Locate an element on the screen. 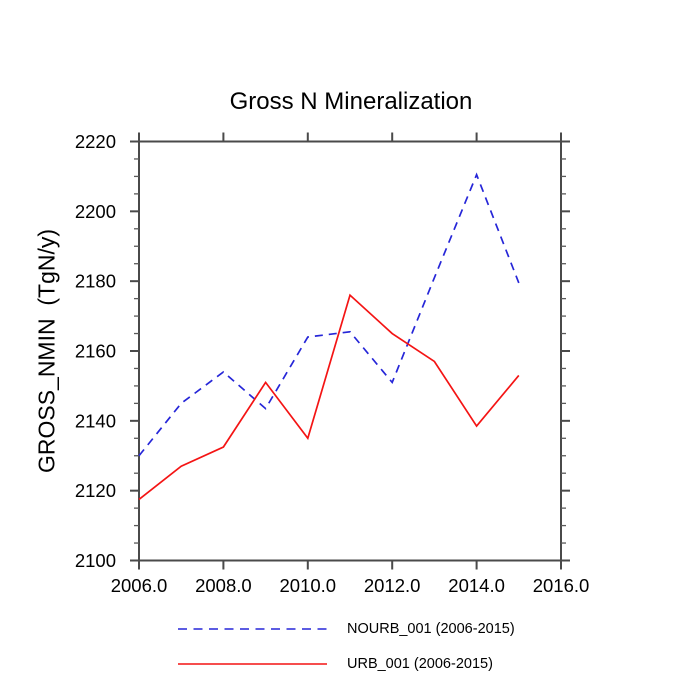  y-tick-label: 2180 is located at coordinates (95, 281).